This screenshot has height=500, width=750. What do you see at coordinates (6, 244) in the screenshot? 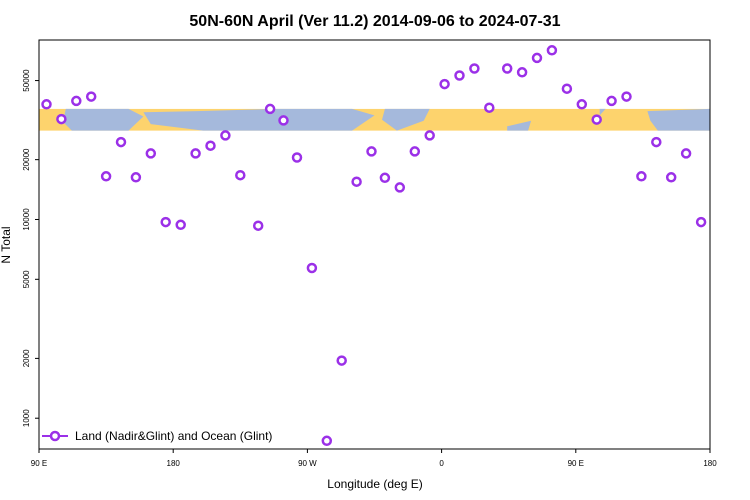
I see `y-axis-label: N Total` at bounding box center [6, 244].